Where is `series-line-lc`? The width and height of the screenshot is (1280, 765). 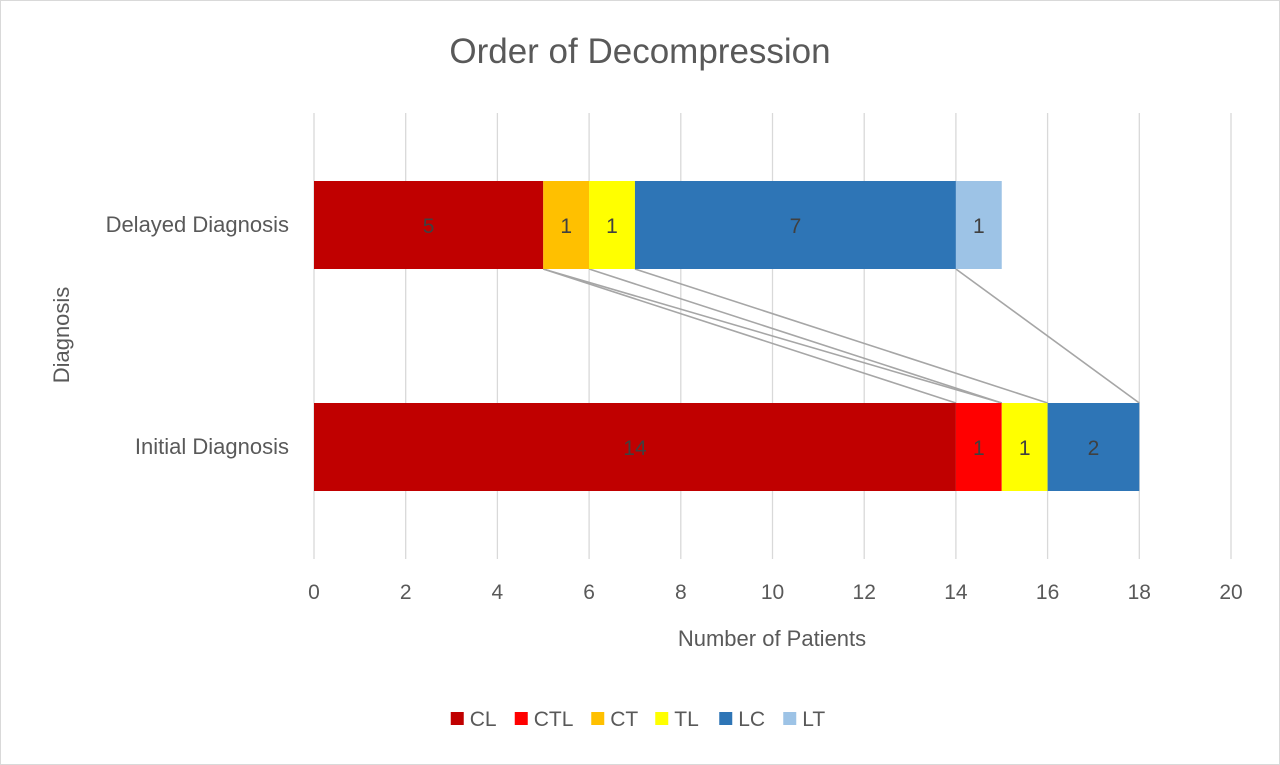 series-line-lc is located at coordinates (1047, 336).